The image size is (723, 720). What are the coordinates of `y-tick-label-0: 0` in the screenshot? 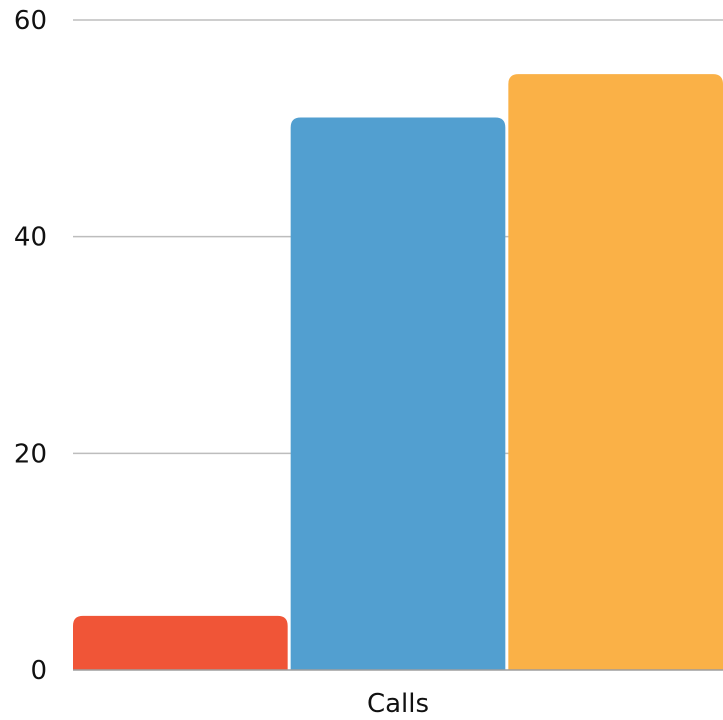 It's located at (38, 671).